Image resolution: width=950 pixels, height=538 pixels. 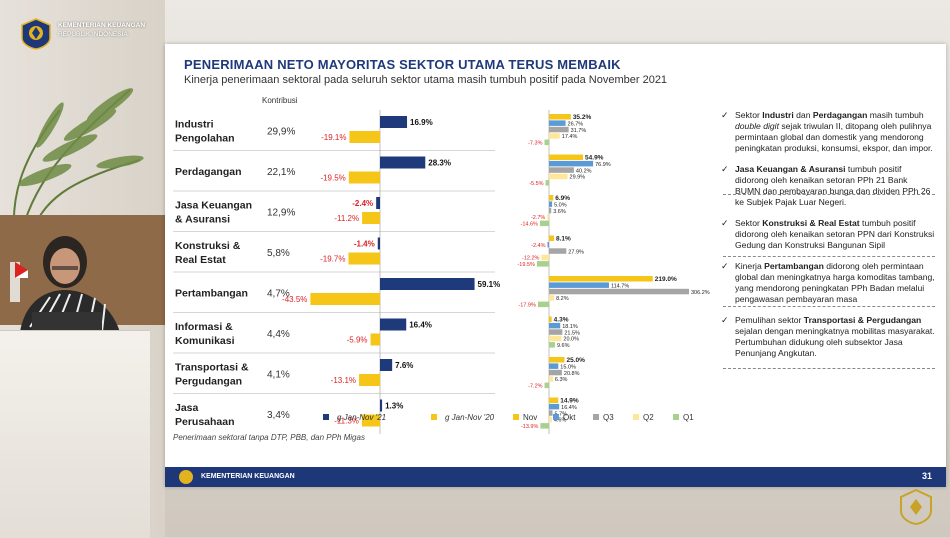 I want to click on kemenkeu-logo-icon, so click(x=36, y=34).